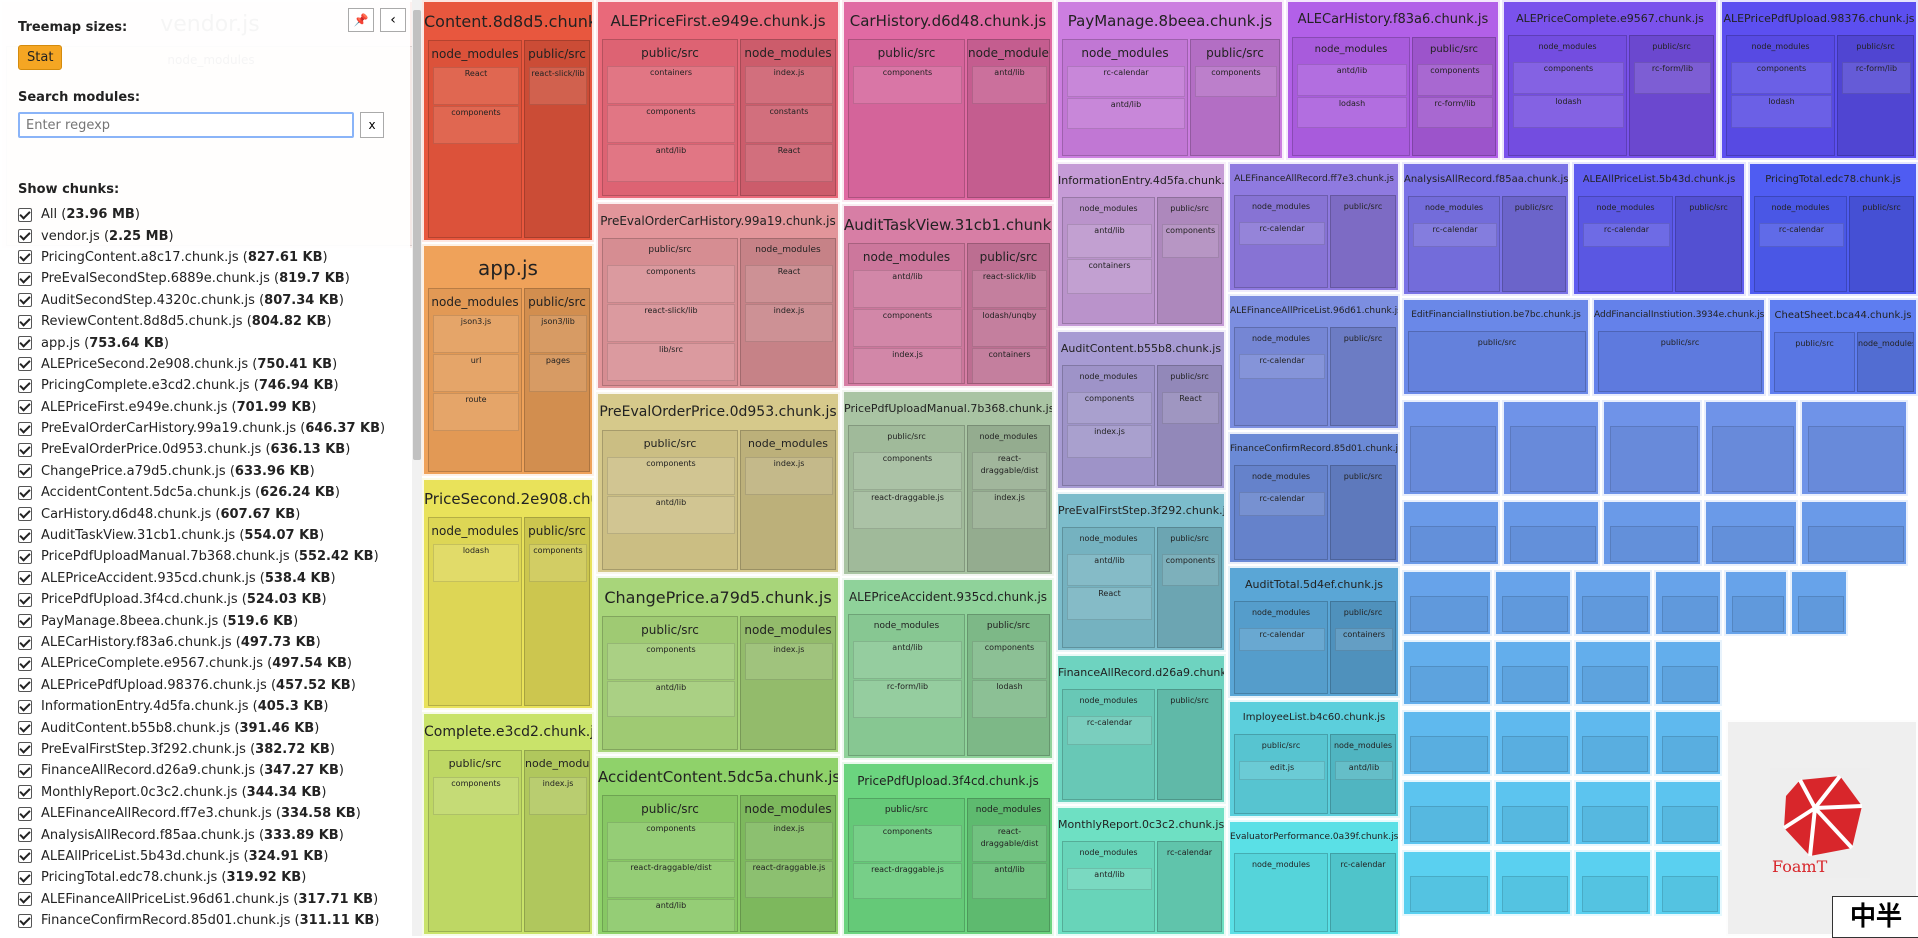  I want to click on module-block: constants, so click(789, 124).